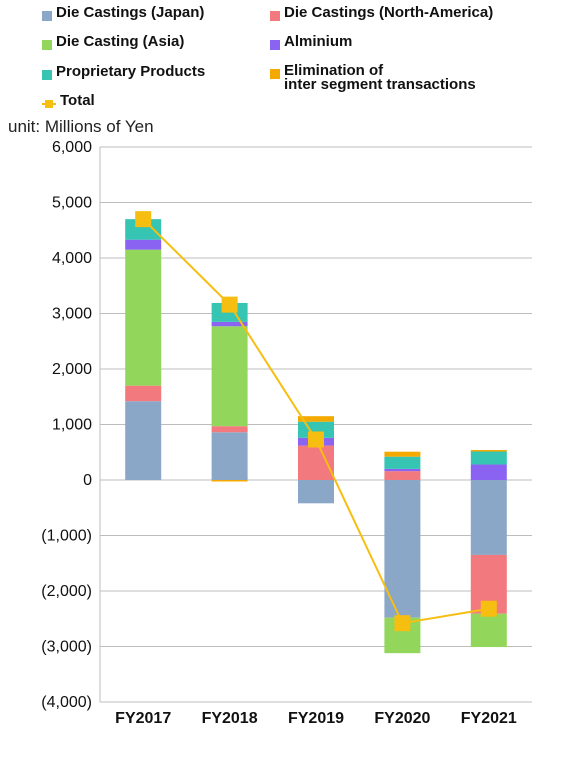 Image resolution: width=581 pixels, height=763 pixels. Describe the element at coordinates (489, 718) in the screenshot. I see `x-tick-label: FY2021` at that location.